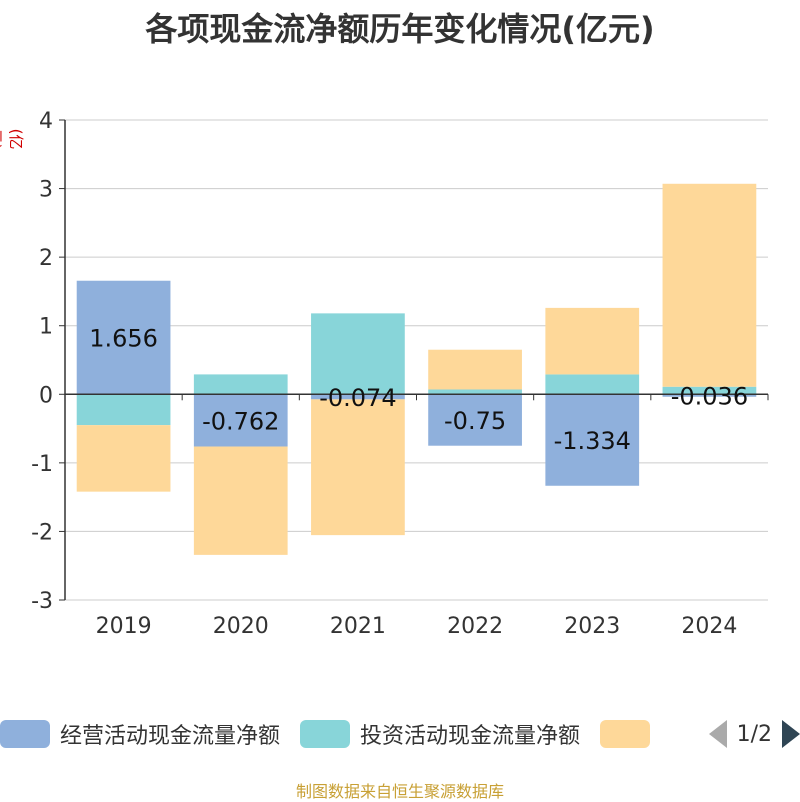 The image size is (800, 802). Describe the element at coordinates (709, 390) in the screenshot. I see `bar-investing-2024` at that location.